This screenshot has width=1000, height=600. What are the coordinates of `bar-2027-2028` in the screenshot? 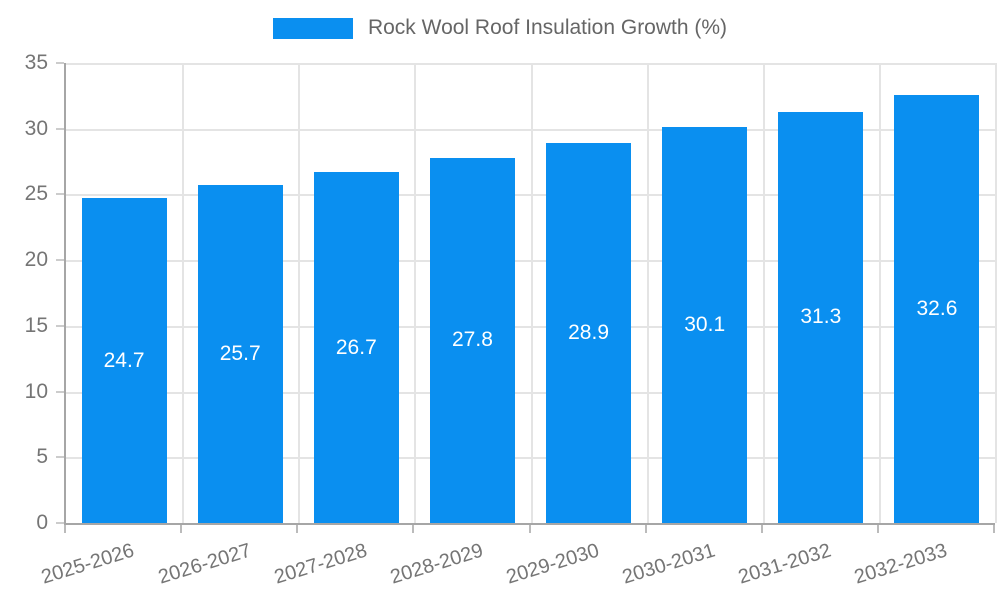 It's located at (356, 347).